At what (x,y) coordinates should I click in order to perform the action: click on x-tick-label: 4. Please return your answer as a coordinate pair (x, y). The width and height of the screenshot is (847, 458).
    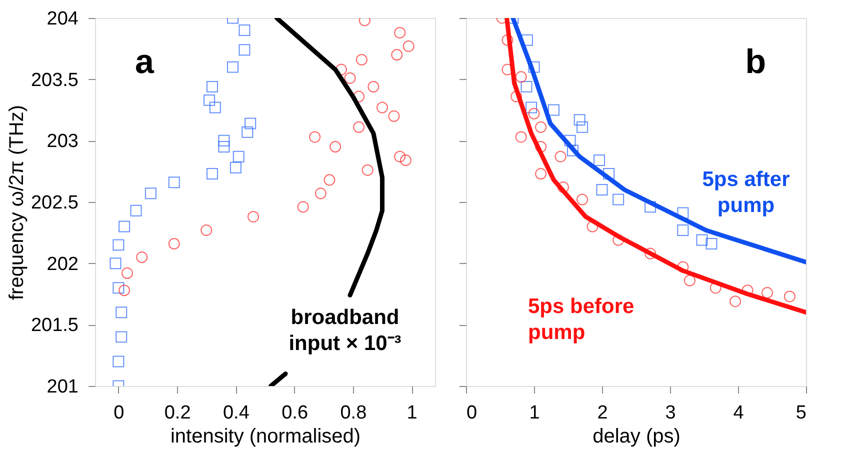
    Looking at the image, I should click on (738, 413).